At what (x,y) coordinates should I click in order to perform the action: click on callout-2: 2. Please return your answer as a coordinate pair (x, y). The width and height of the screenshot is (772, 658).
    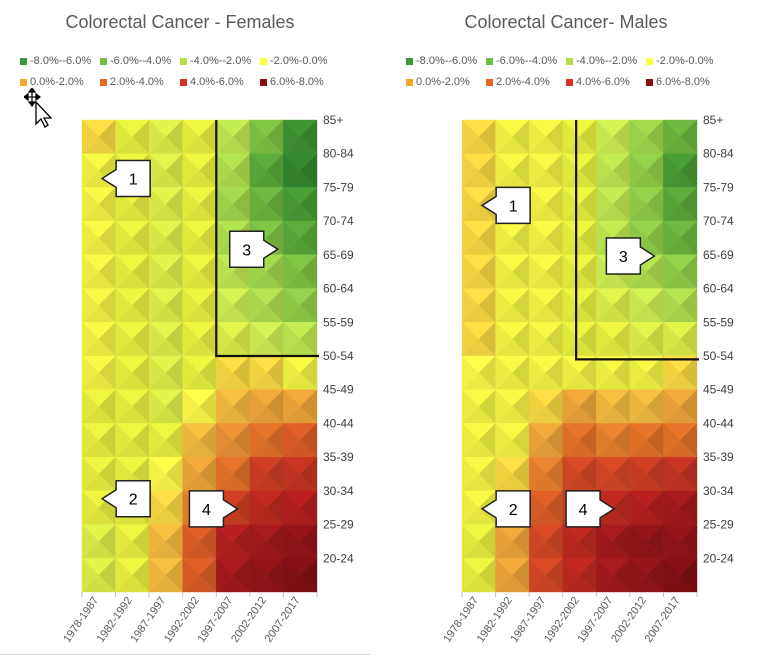
    Looking at the image, I should click on (125, 498).